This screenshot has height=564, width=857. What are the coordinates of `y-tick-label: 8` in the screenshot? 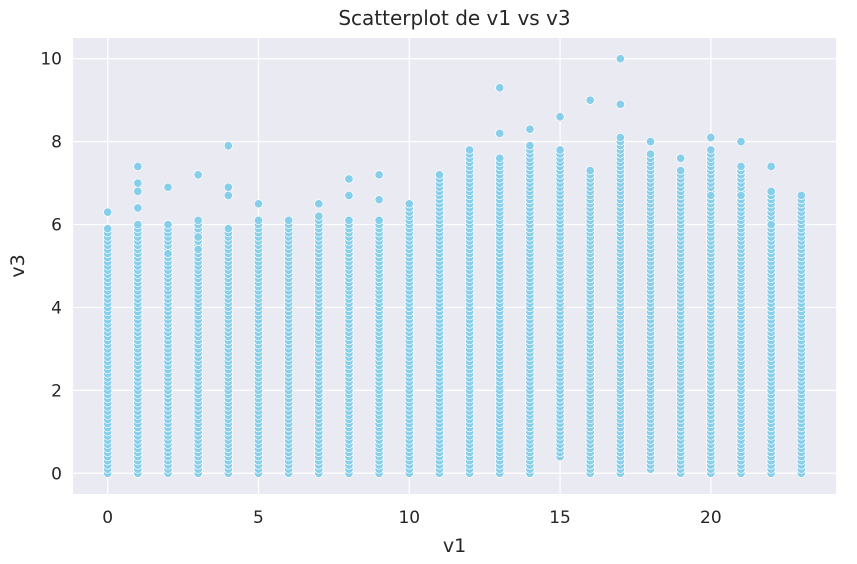 It's located at (56, 143).